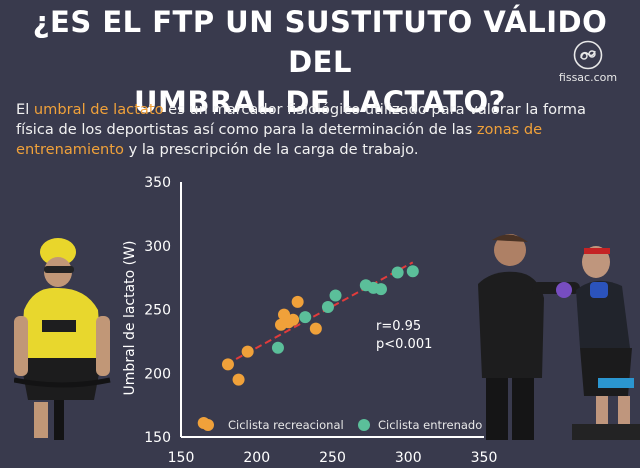 This screenshot has width=640, height=468. I want to click on x-tick-label: 150, so click(181, 458).